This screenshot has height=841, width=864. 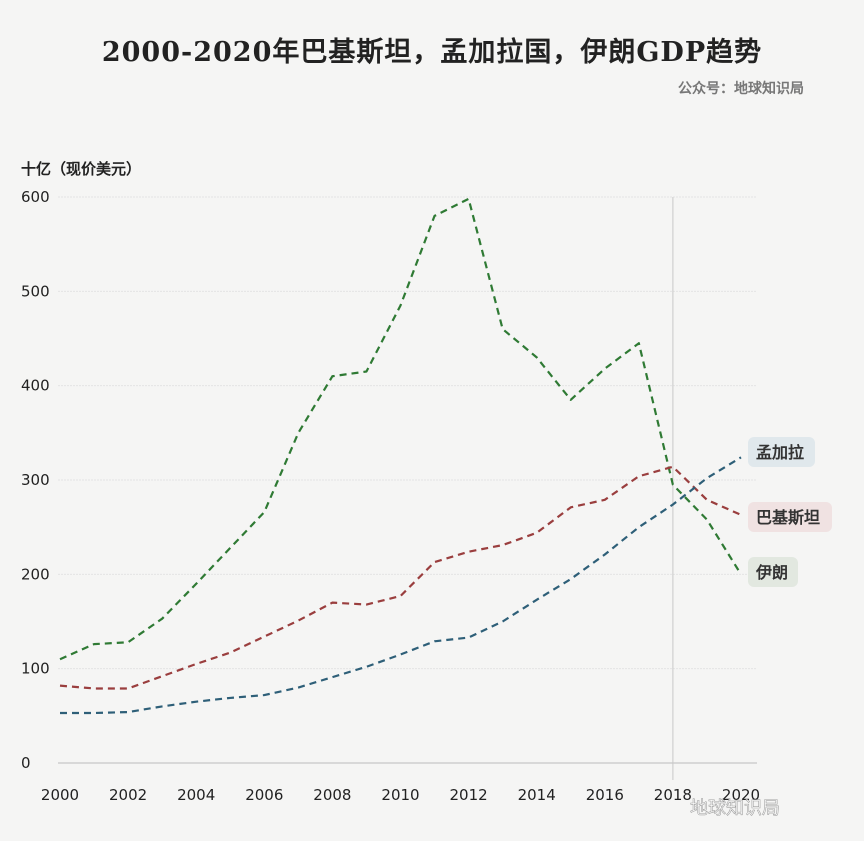 I want to click on y-tick-label: 200, so click(x=35, y=574).